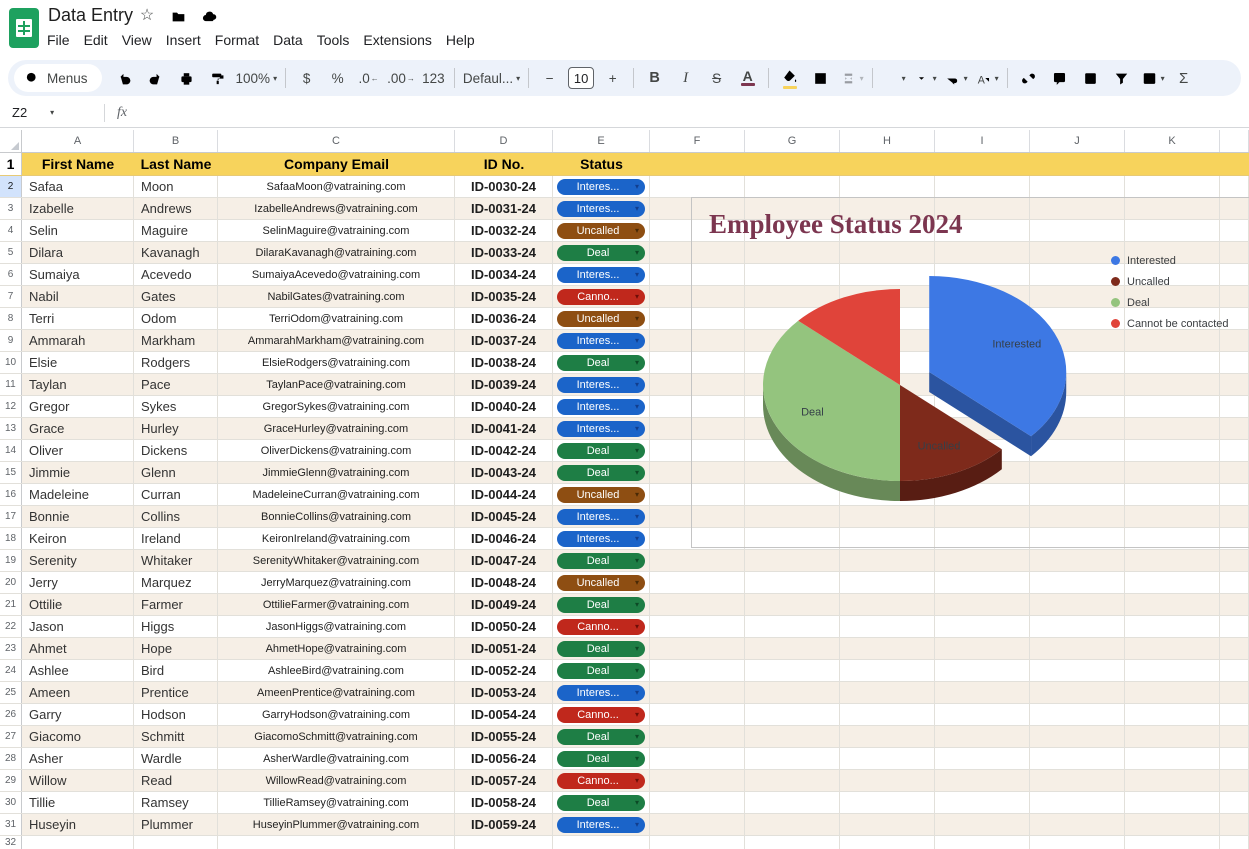  Describe the element at coordinates (1234, 692) in the screenshot. I see `cell-L25` at that location.